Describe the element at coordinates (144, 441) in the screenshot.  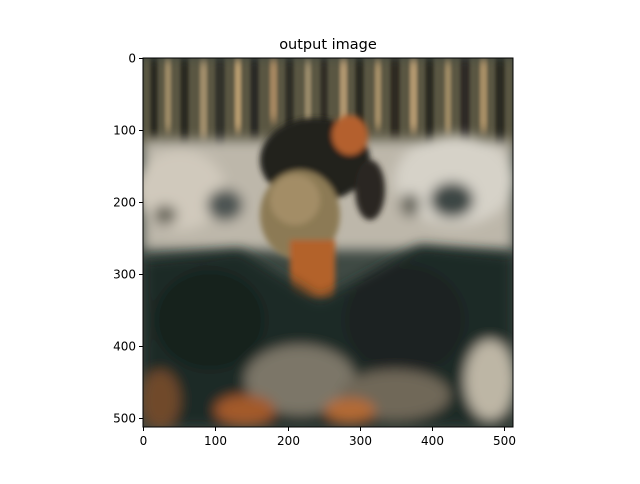
I see `x-tick-label: 0` at that location.